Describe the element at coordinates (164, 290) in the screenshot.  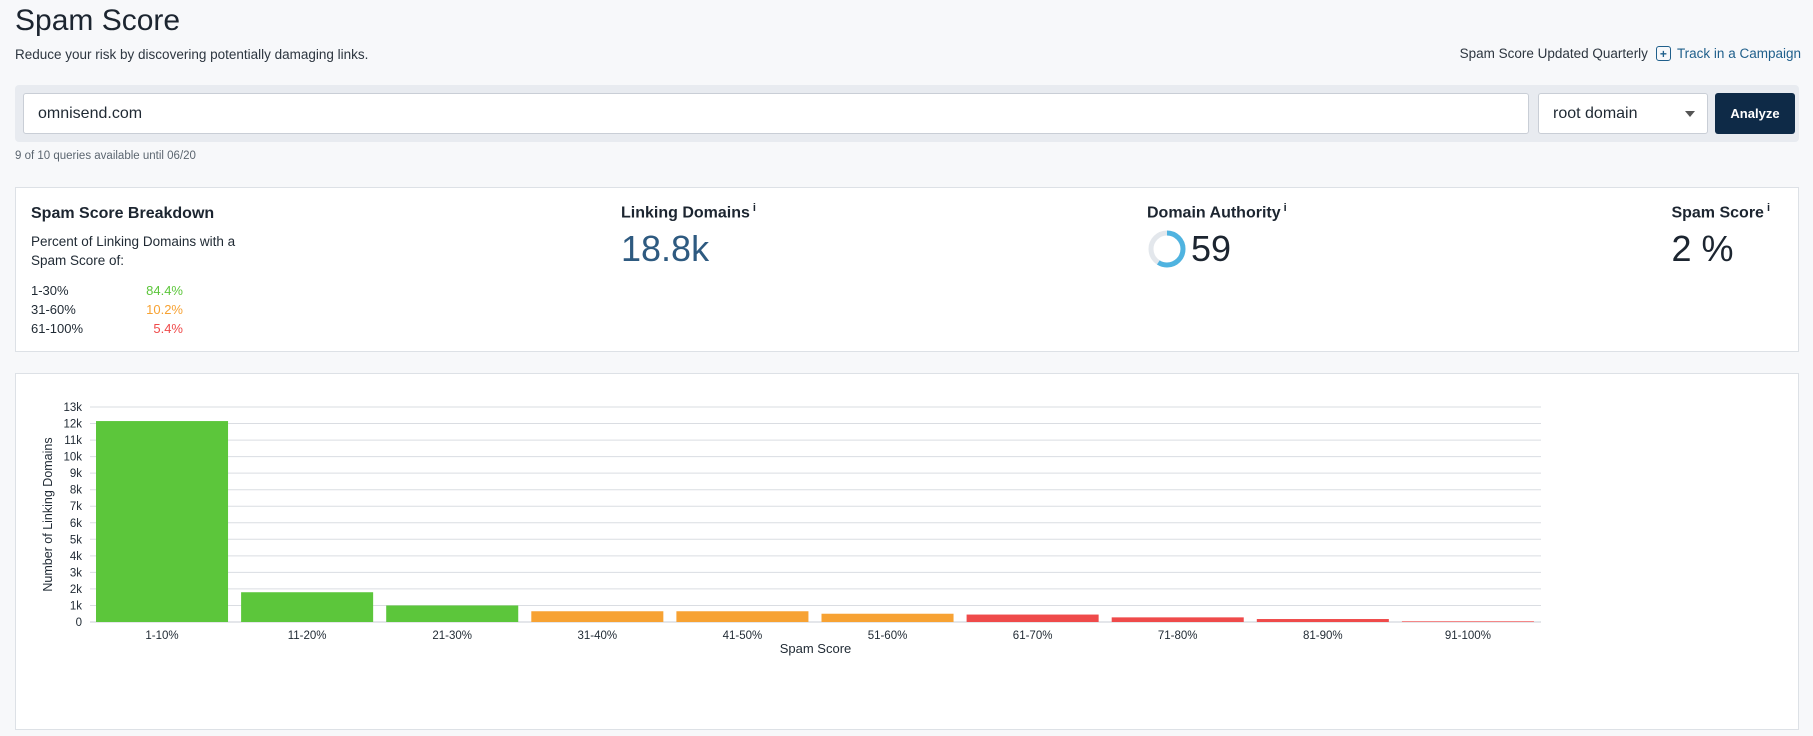
I see `breakdown-percent: 84.4%` at that location.